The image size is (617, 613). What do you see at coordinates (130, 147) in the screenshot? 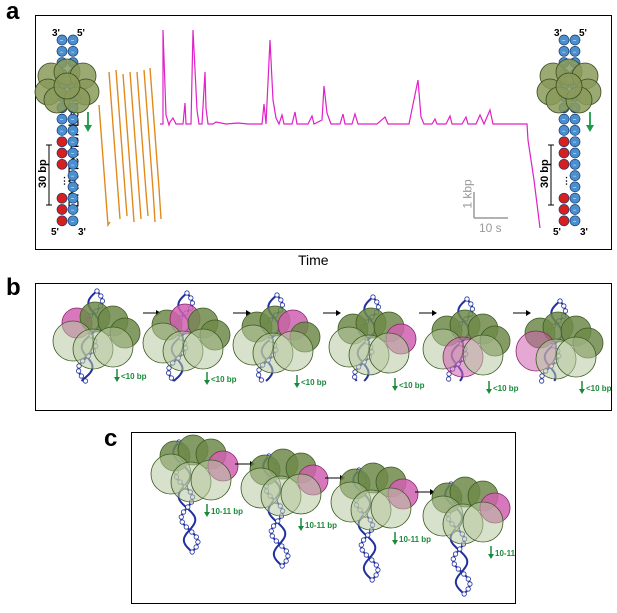
I see `orange-traces` at bounding box center [130, 147].